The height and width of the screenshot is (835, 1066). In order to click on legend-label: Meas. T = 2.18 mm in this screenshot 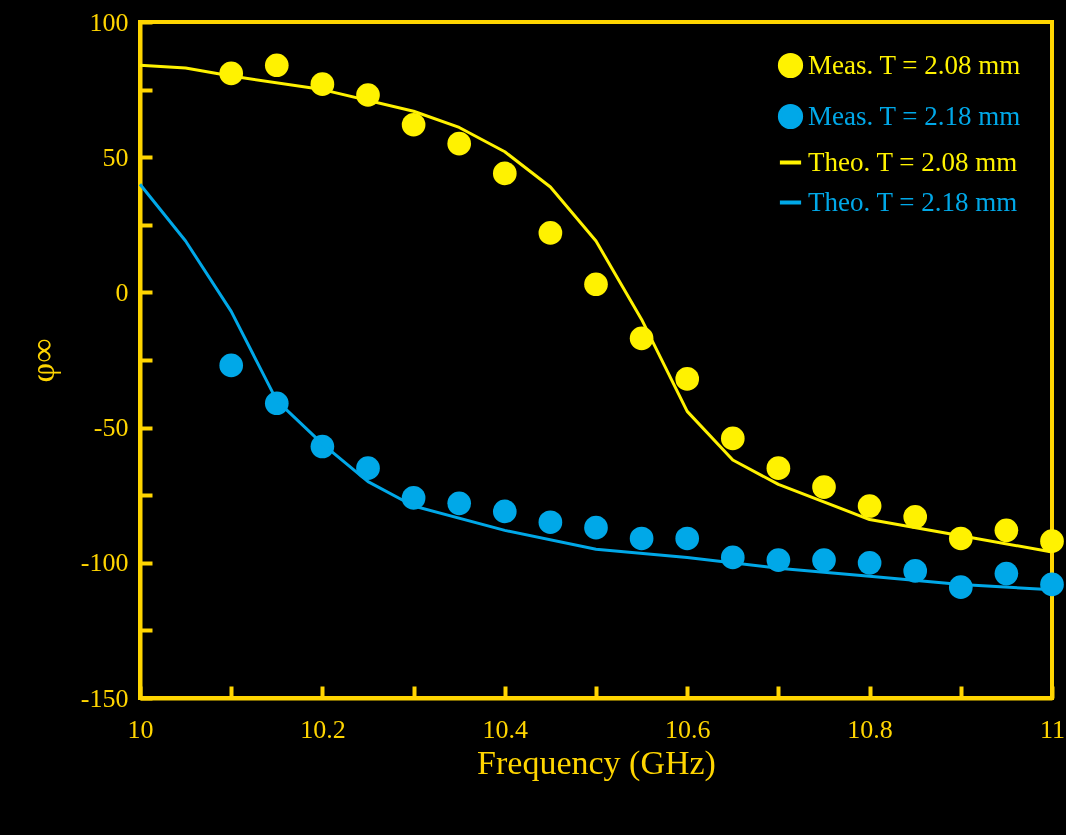, I will do `click(914, 115)`.